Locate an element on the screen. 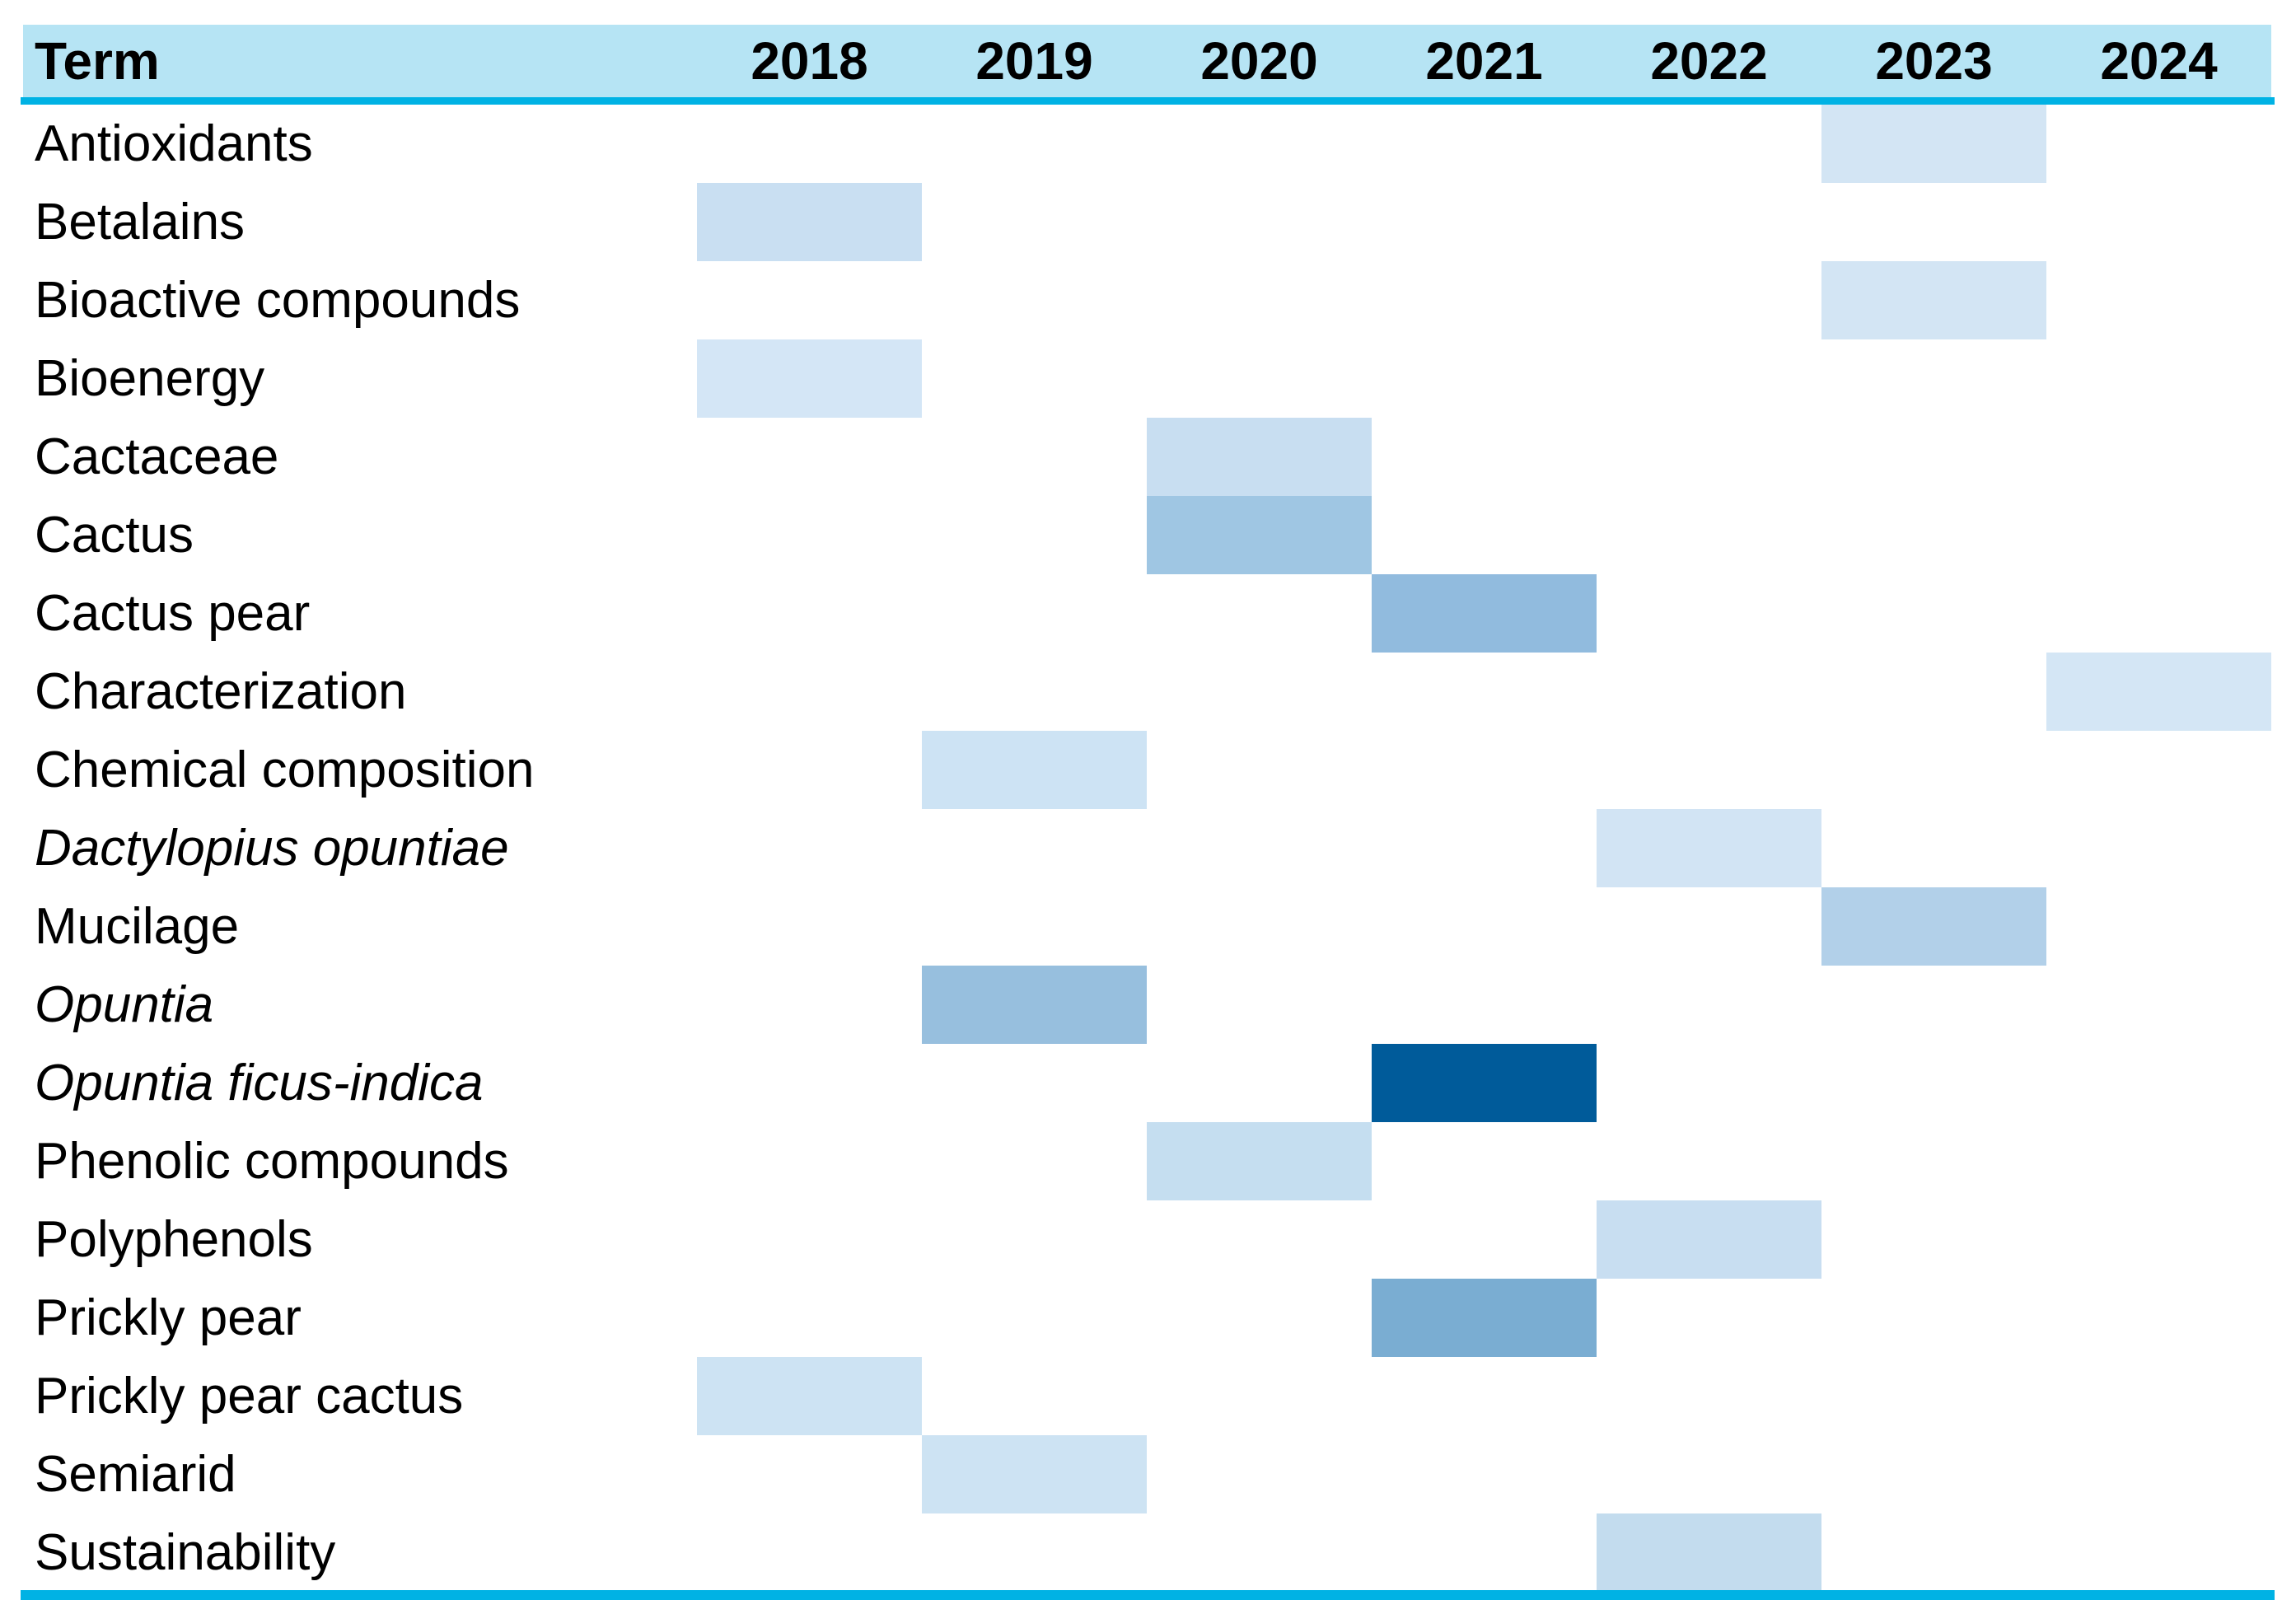 This screenshot has height=1614, width=2296. heatmap-cell-cactus-pear-2021 is located at coordinates (1484, 614).